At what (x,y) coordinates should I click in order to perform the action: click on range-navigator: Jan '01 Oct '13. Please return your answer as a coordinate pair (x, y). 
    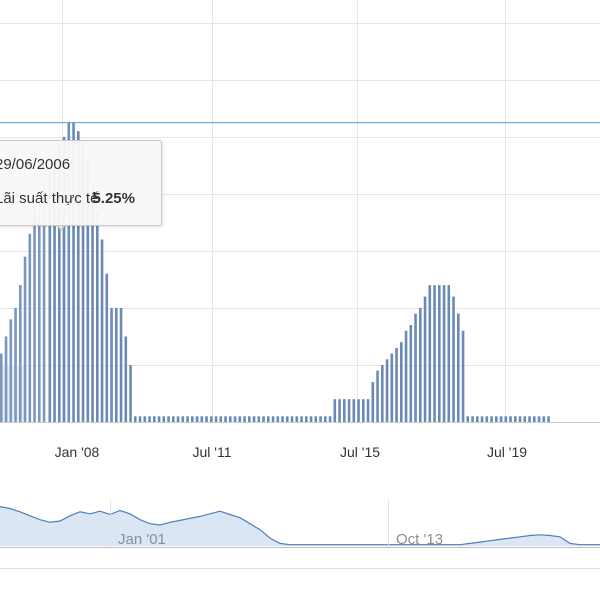
    Looking at the image, I should click on (300, 534).